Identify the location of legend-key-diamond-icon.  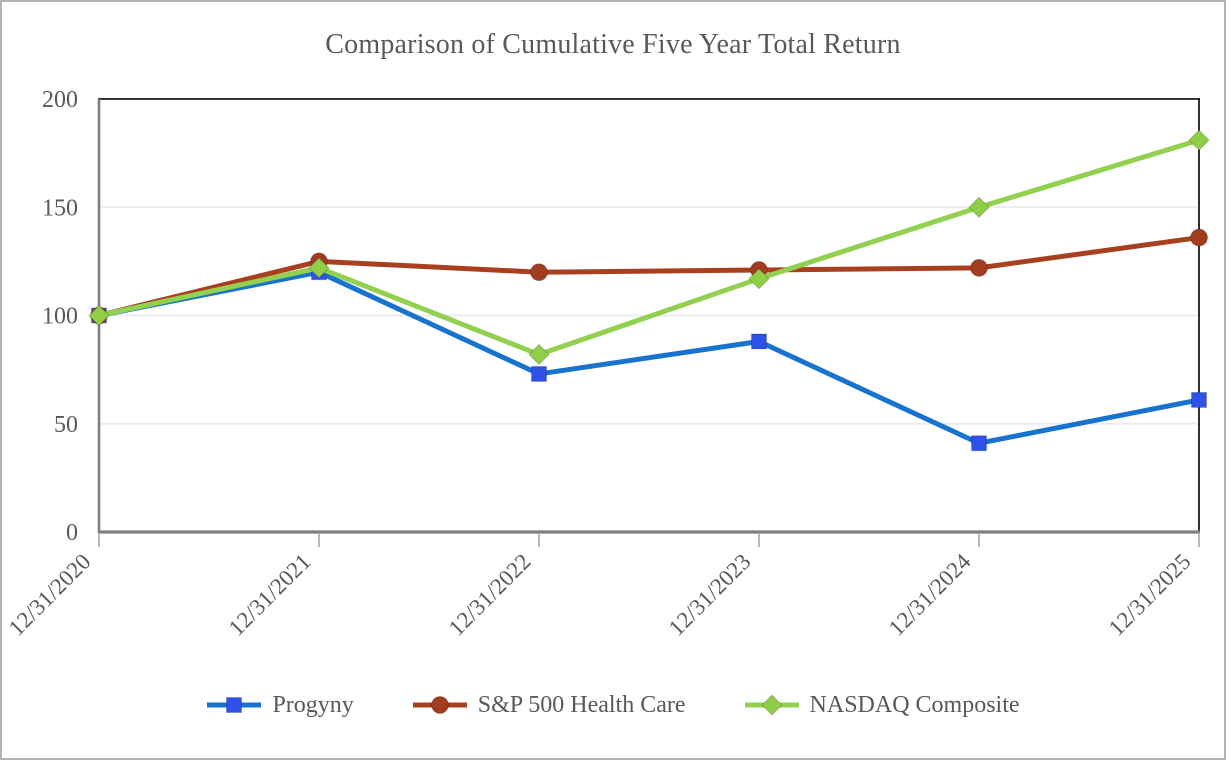
(771, 705).